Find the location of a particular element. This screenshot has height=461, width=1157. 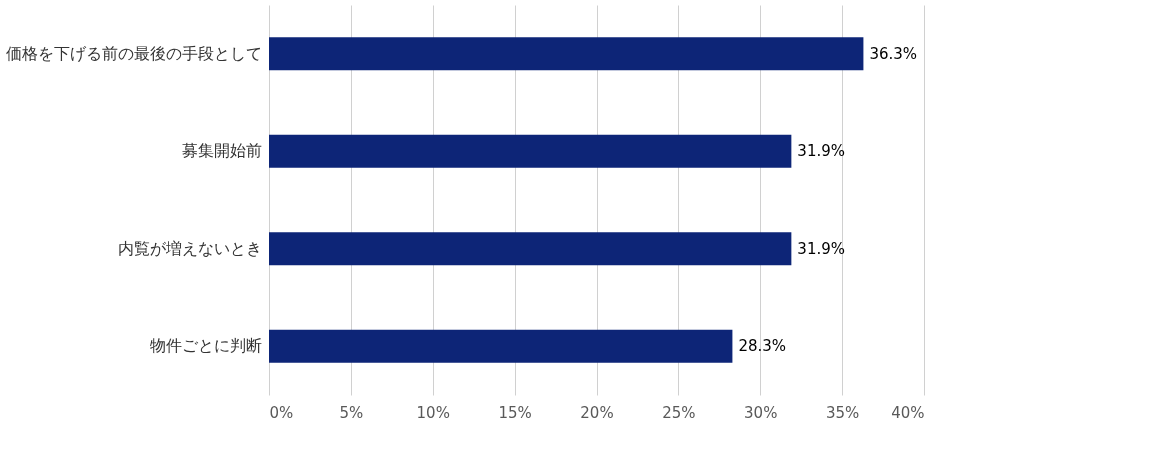

x-tick-label: 10% is located at coordinates (433, 412).